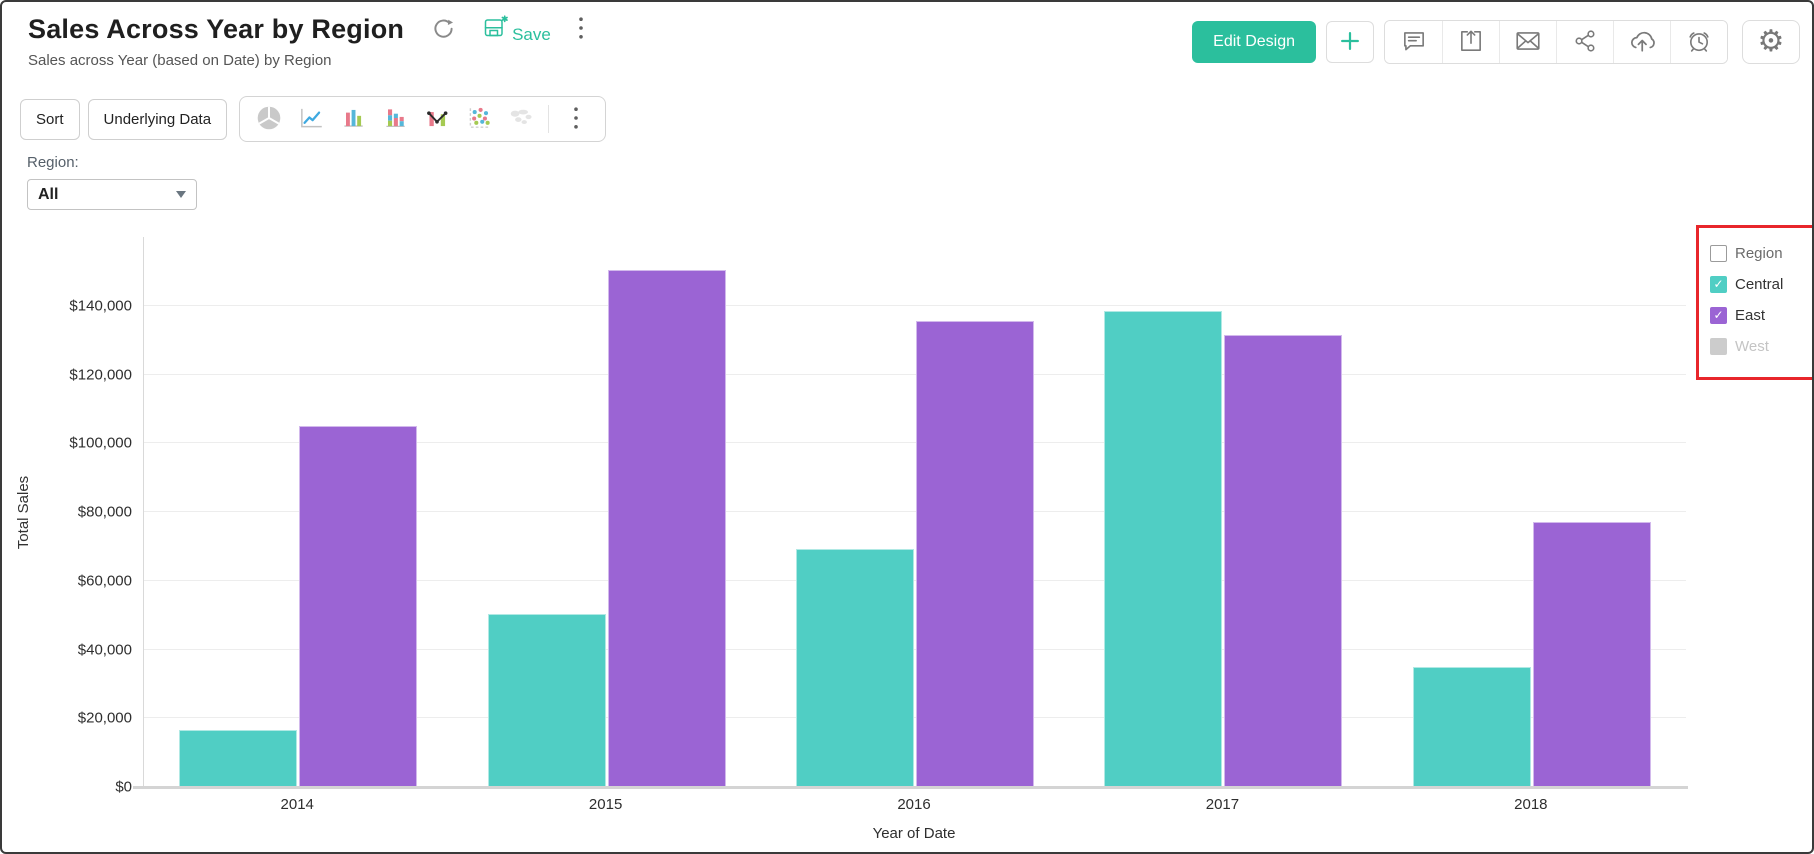  What do you see at coordinates (855, 667) in the screenshot?
I see `bar-central-2016` at bounding box center [855, 667].